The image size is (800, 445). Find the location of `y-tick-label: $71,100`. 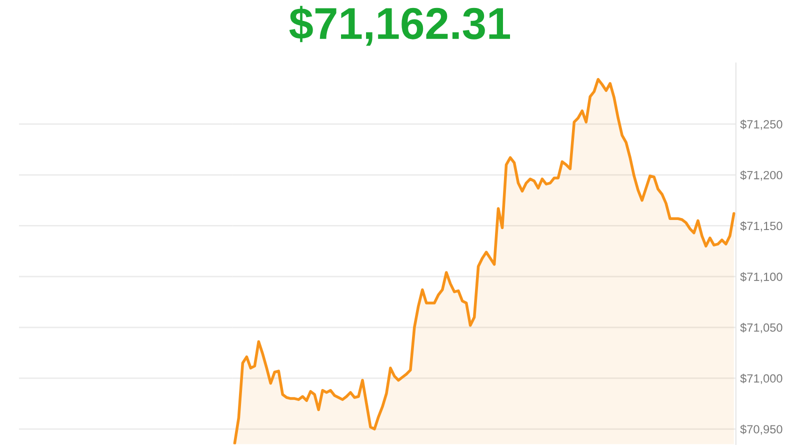

y-tick-label: $71,100 is located at coordinates (761, 277).